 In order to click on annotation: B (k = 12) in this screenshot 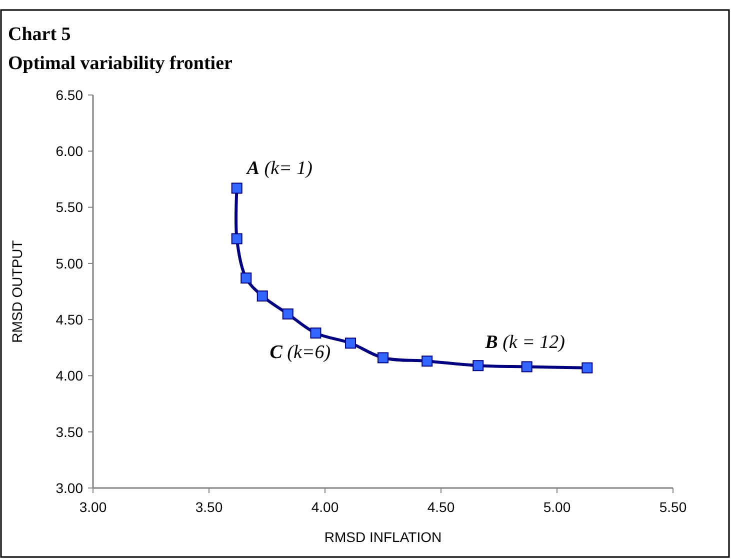, I will do `click(525, 342)`.